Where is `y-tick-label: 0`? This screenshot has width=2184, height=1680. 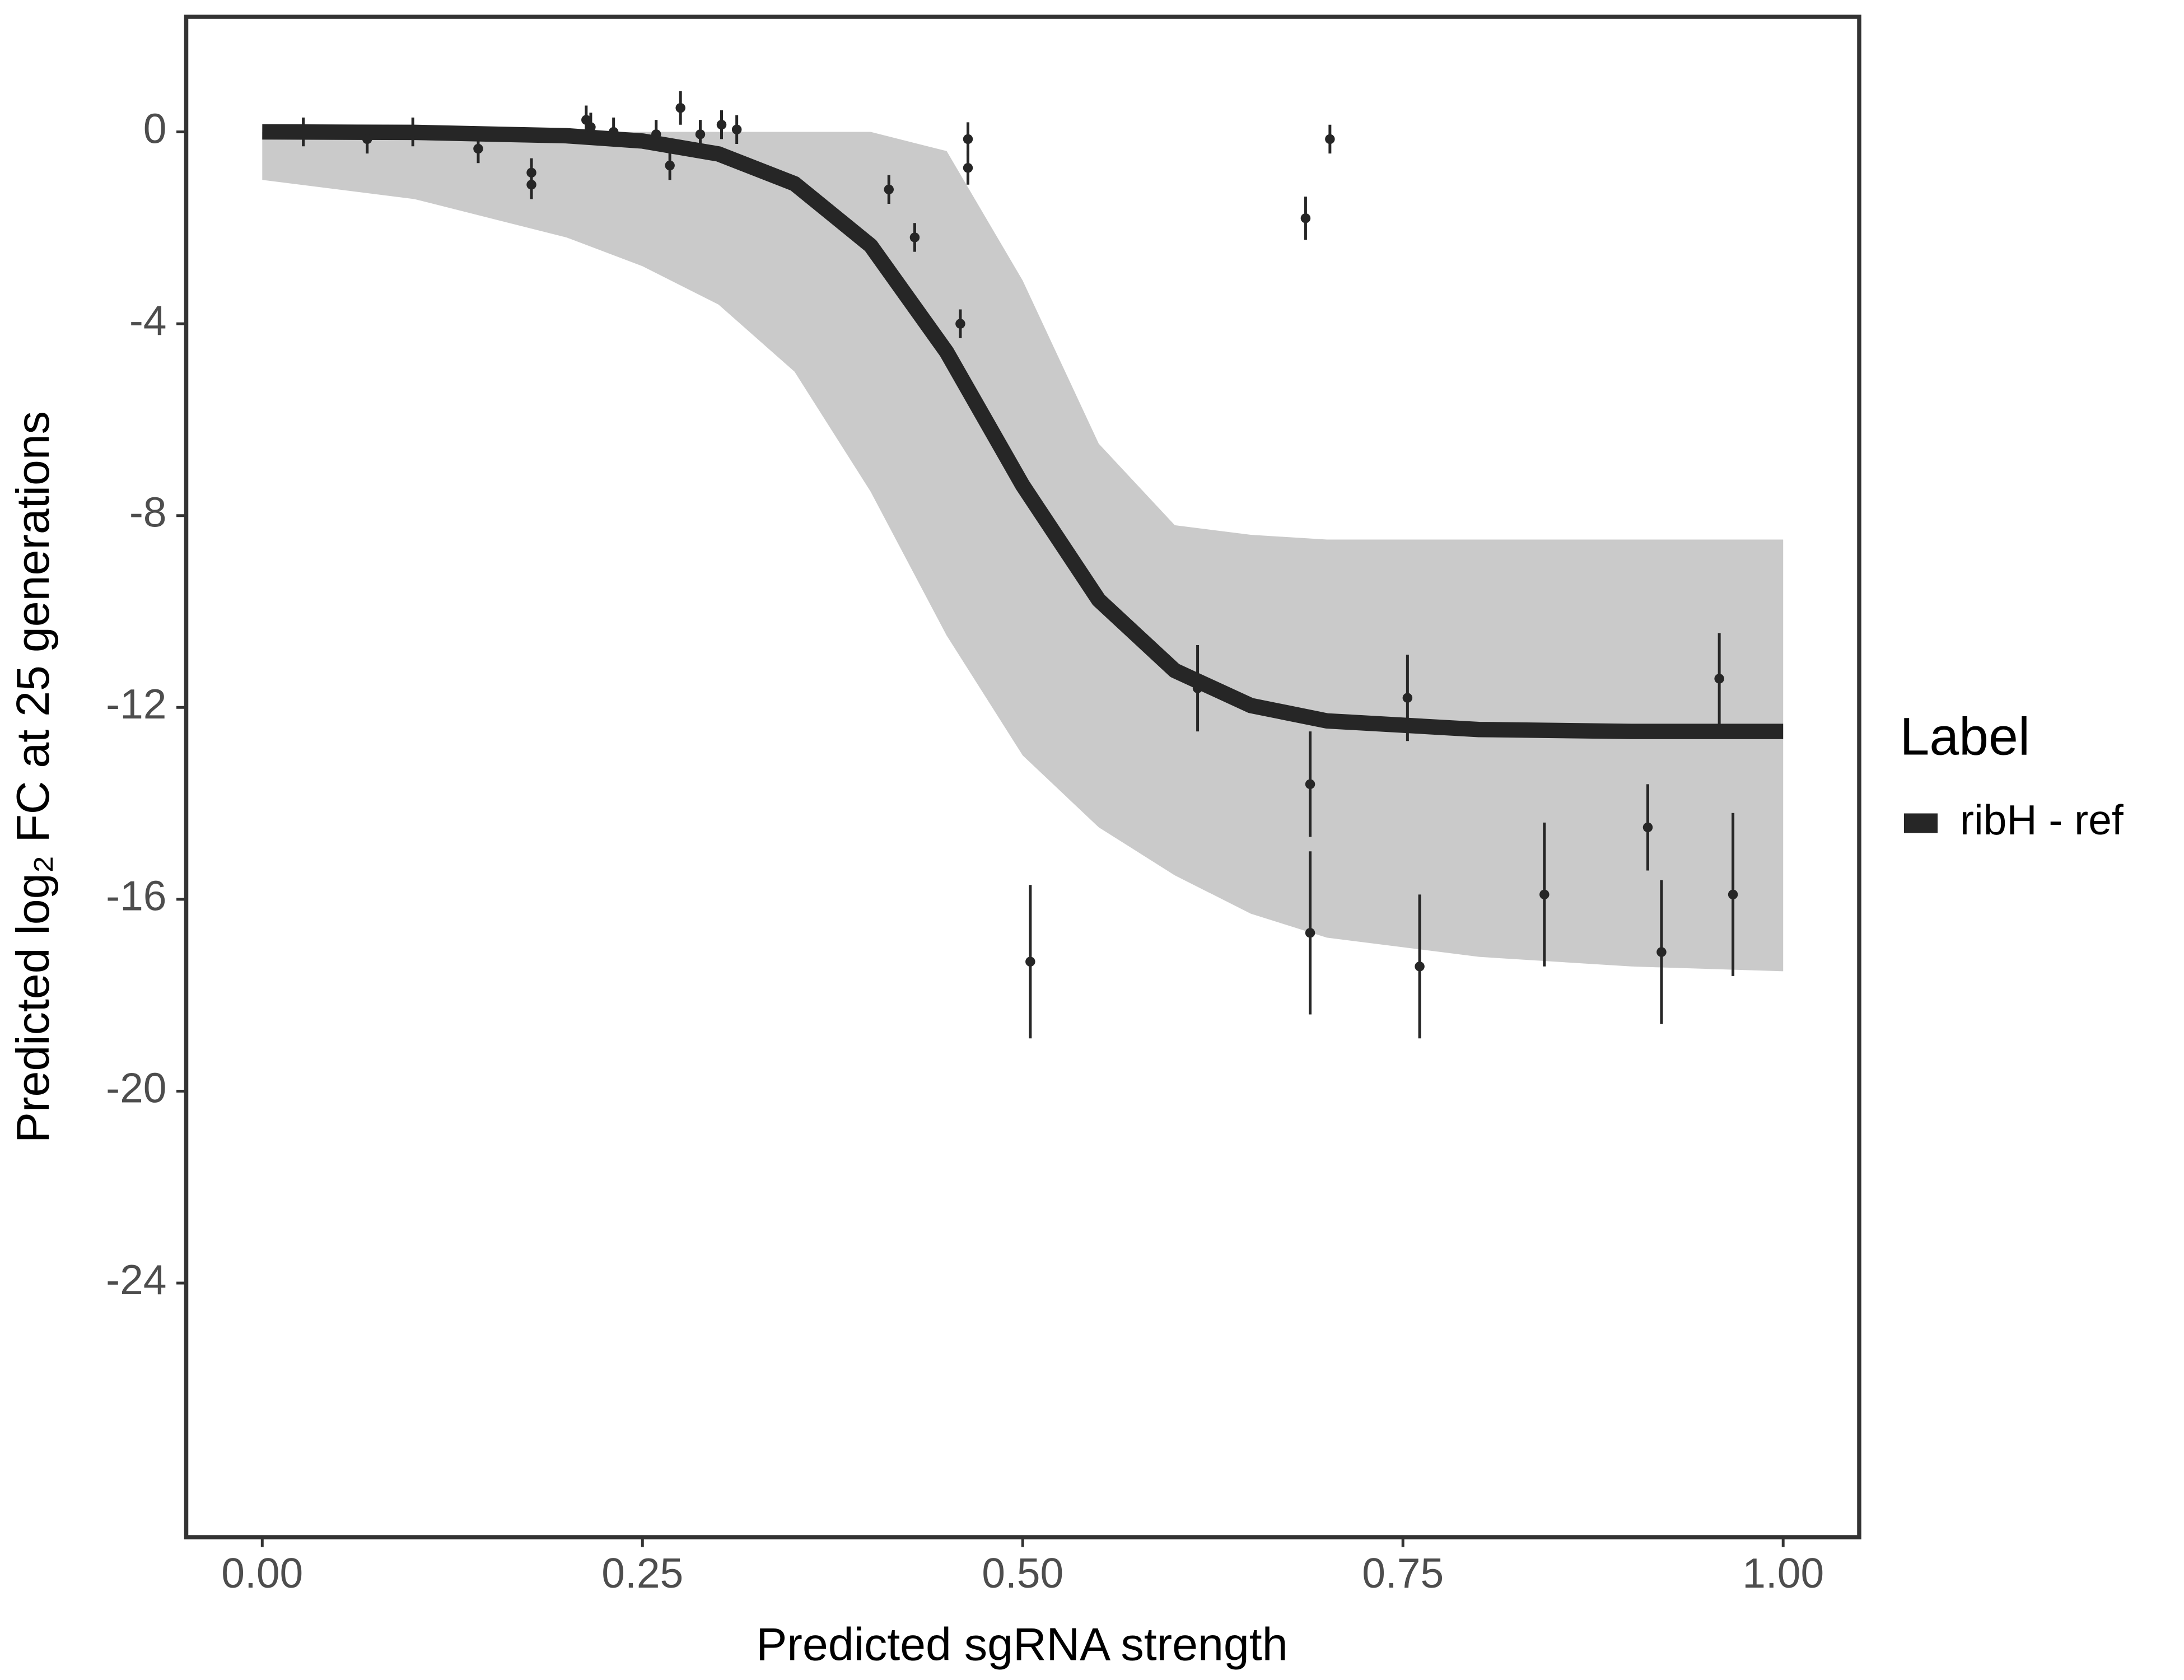
y-tick-label: 0 is located at coordinates (155, 129).